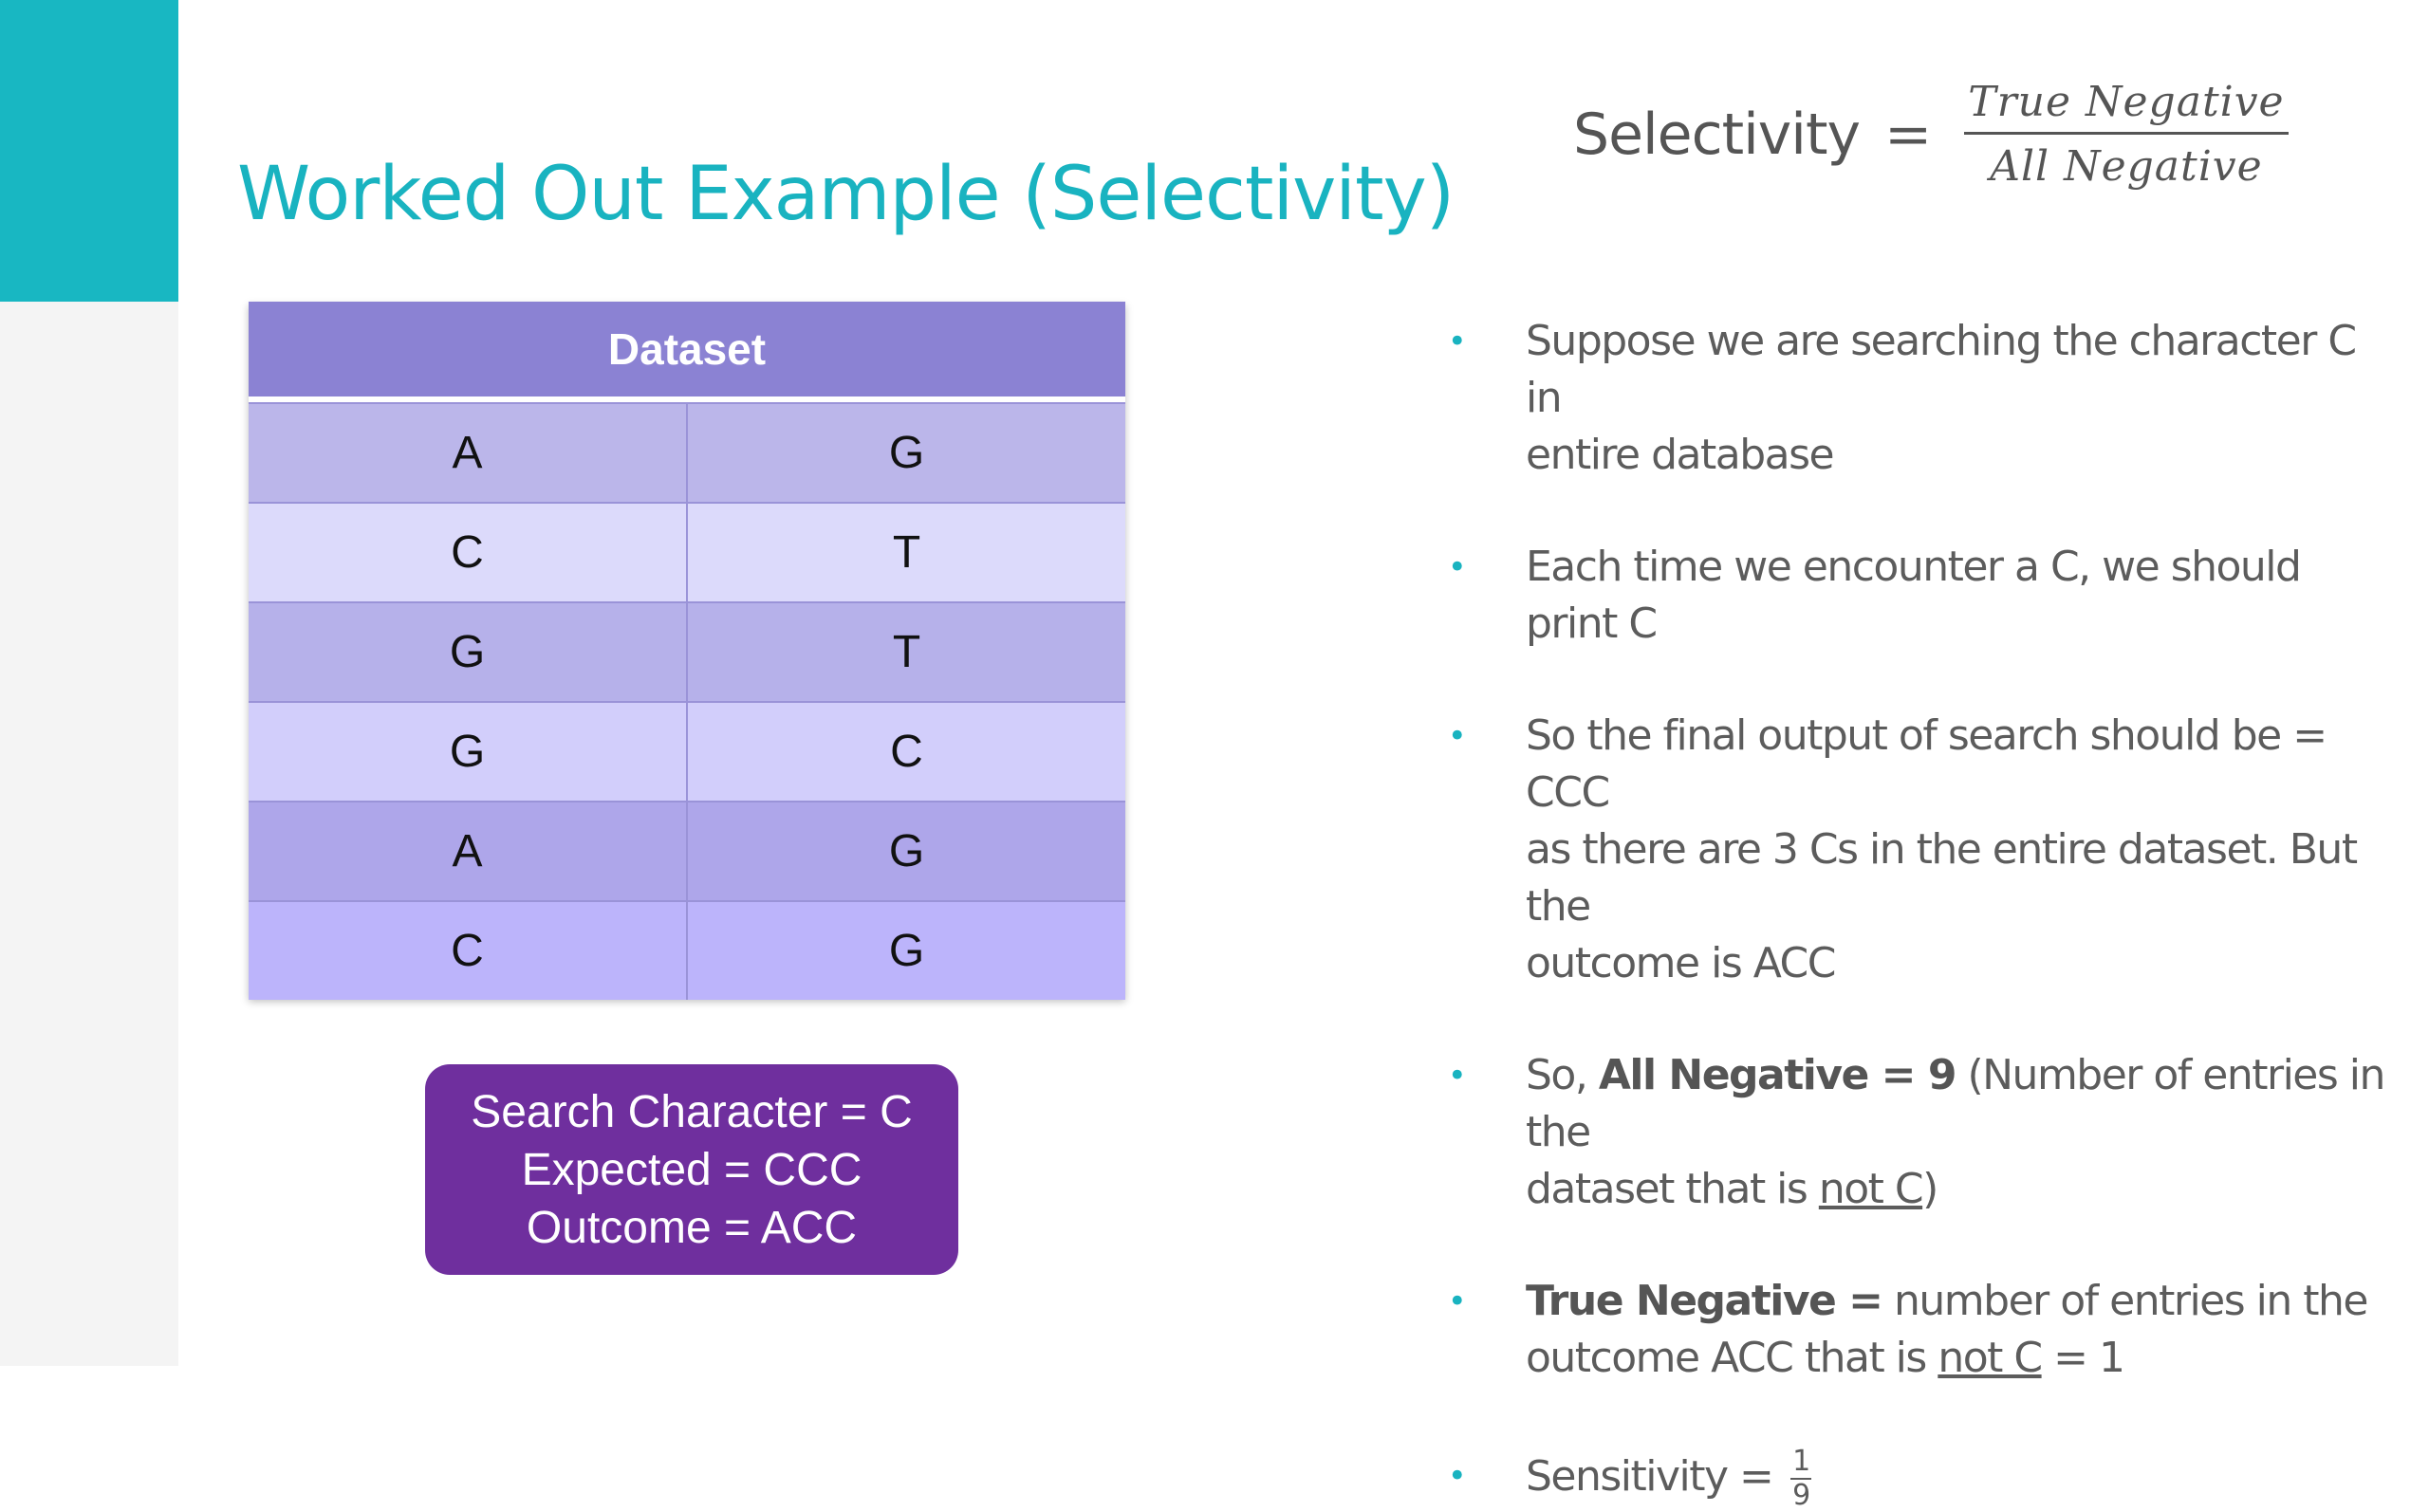 The height and width of the screenshot is (1512, 2429). I want to click on expected-line: Expected = CCC, so click(691, 1169).